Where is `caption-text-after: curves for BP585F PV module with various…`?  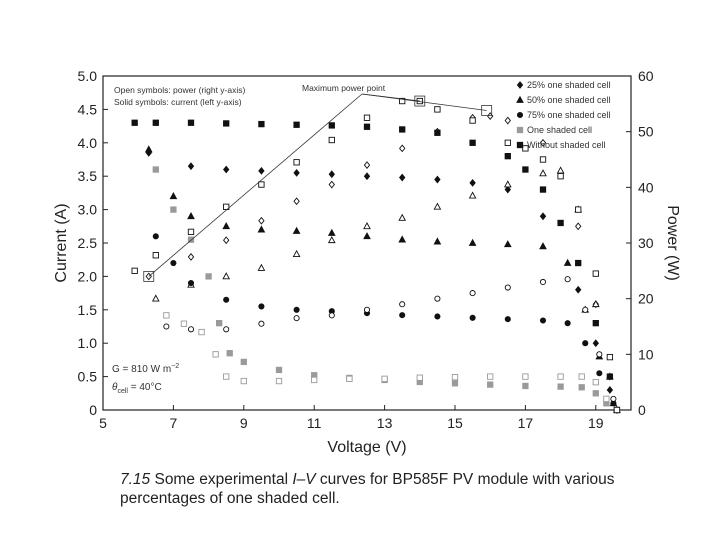
caption-text-after: curves for BP585F PV module with various… is located at coordinates (367, 489).